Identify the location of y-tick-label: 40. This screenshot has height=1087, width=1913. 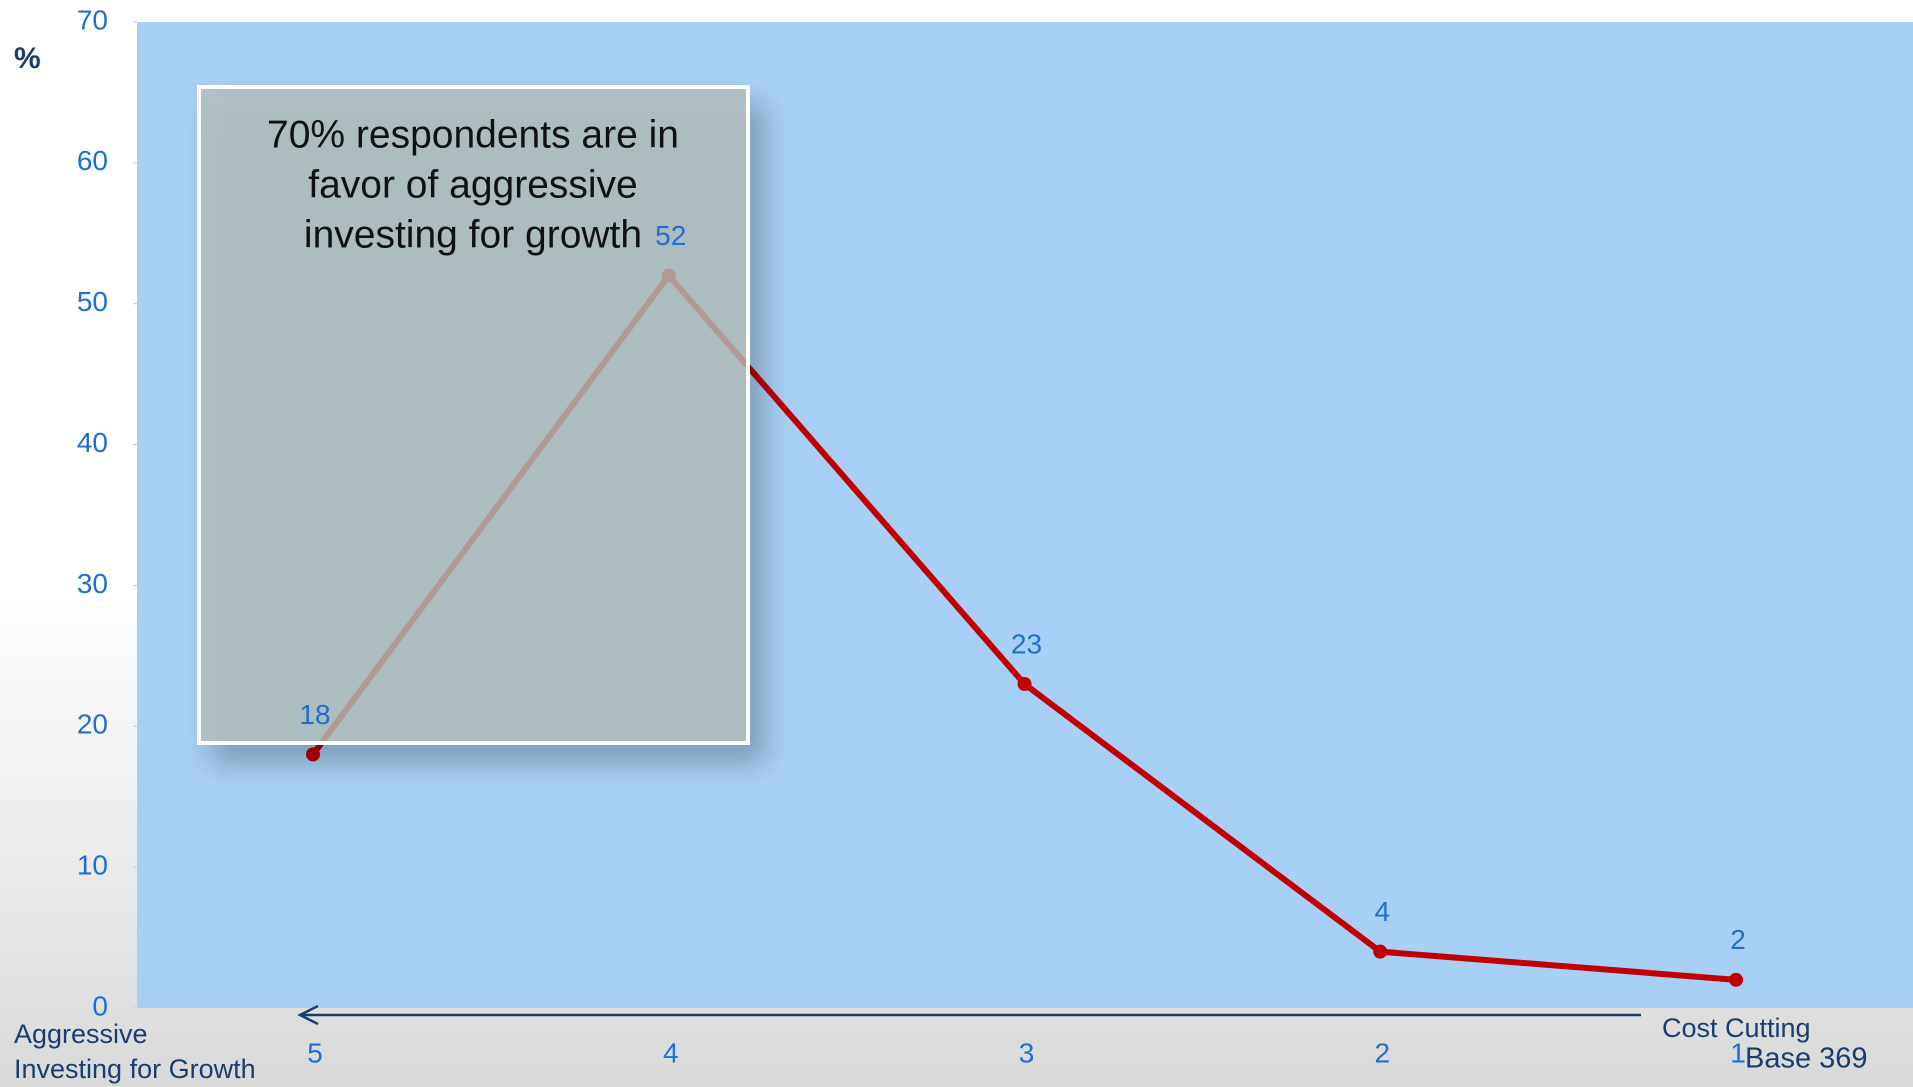
(92, 442).